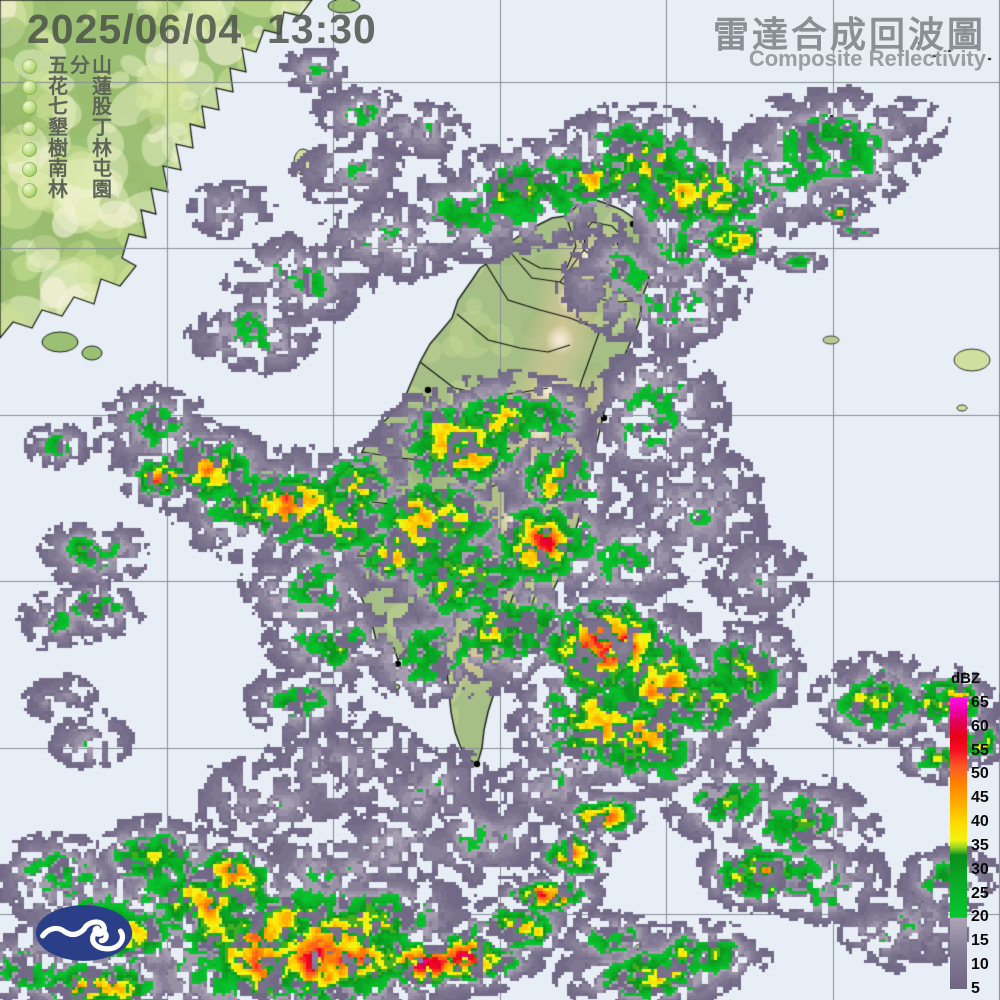 The image size is (1000, 1000). What do you see at coordinates (980, 702) in the screenshot?
I see `colorbar-tick-label: 65` at bounding box center [980, 702].